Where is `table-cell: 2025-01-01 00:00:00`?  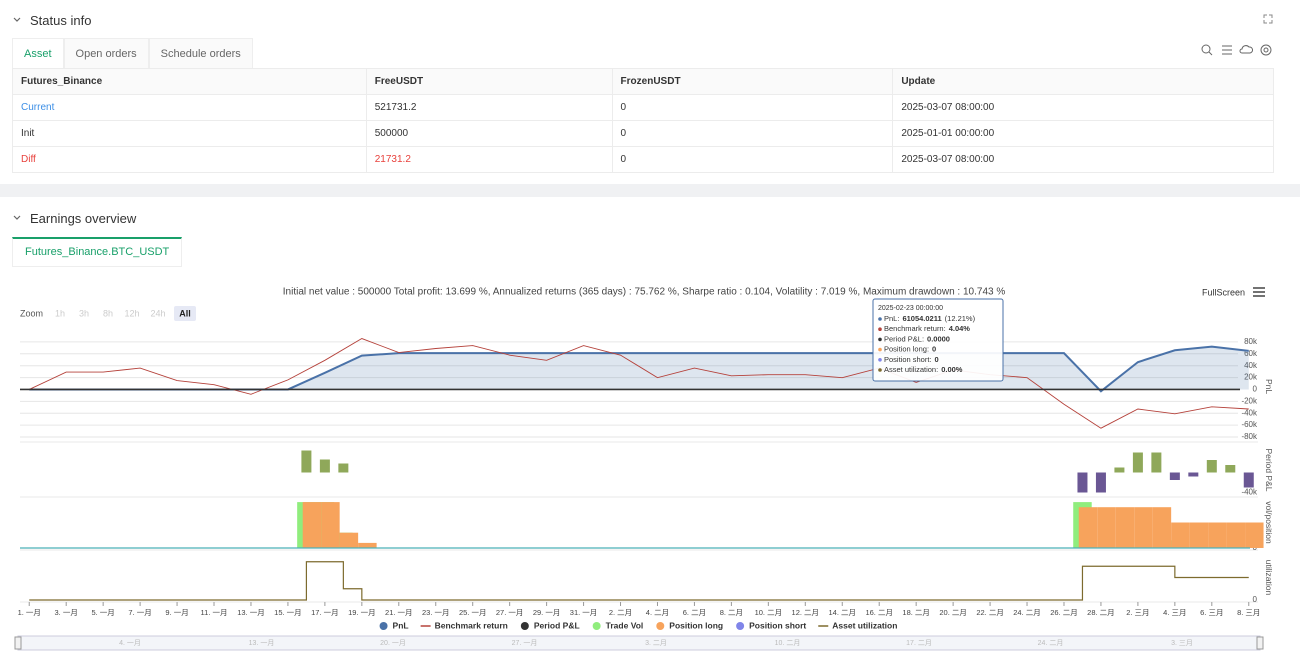
table-cell: 2025-01-01 00:00:00 is located at coordinates (1083, 133).